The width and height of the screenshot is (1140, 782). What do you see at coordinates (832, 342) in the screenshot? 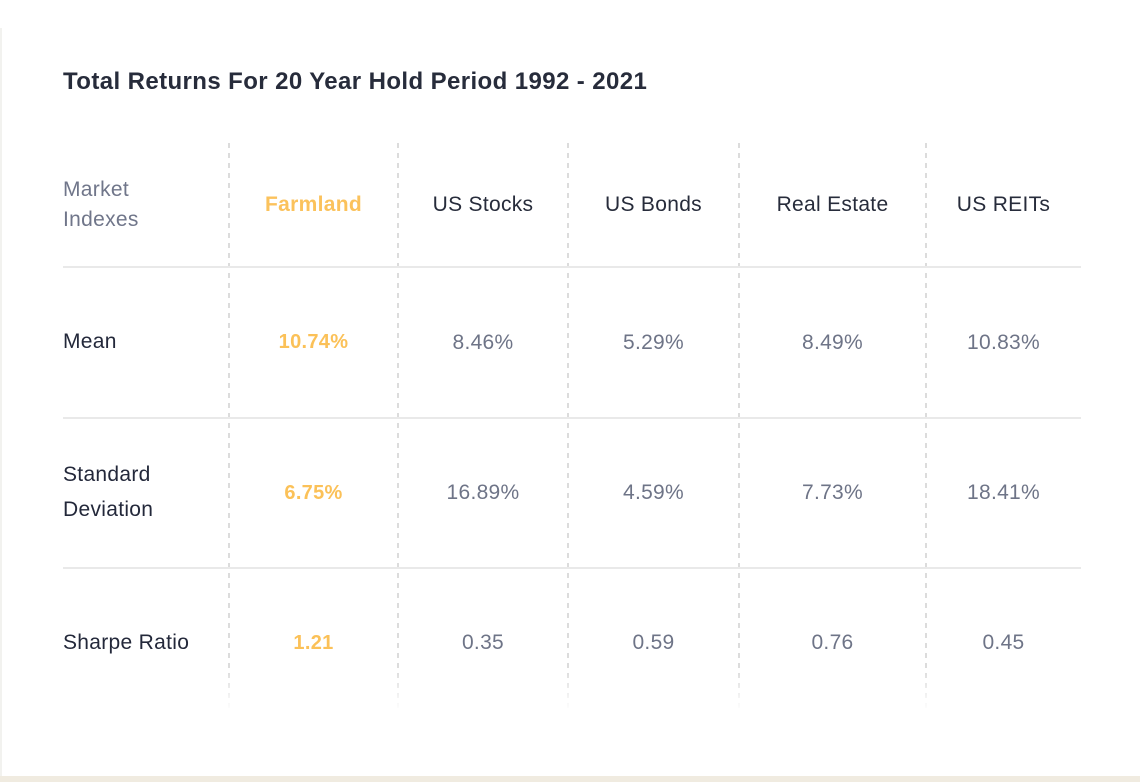
I see `cell-mean-real-estate: 8.49%` at bounding box center [832, 342].